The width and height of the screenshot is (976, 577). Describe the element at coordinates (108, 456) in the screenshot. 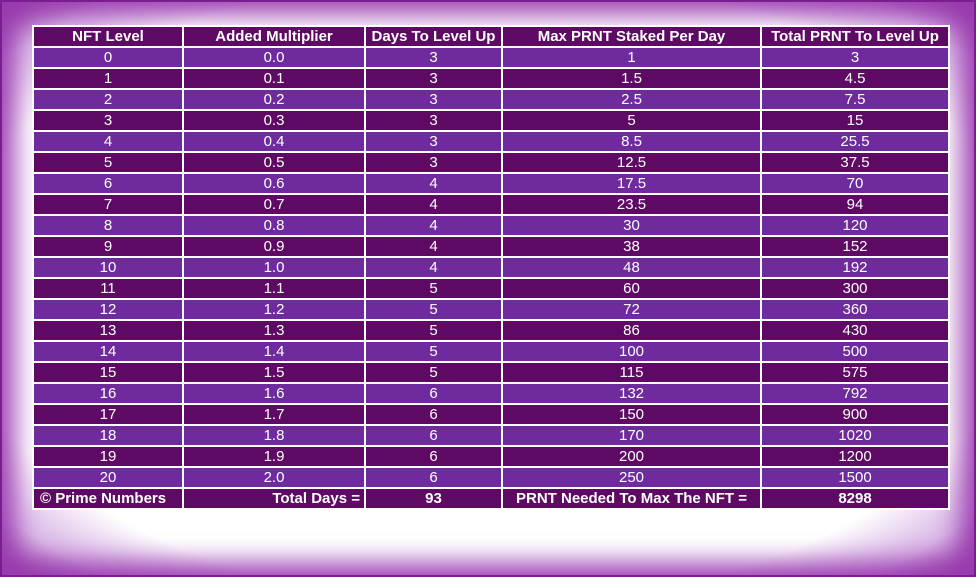

I see `table-cell: 19` at that location.